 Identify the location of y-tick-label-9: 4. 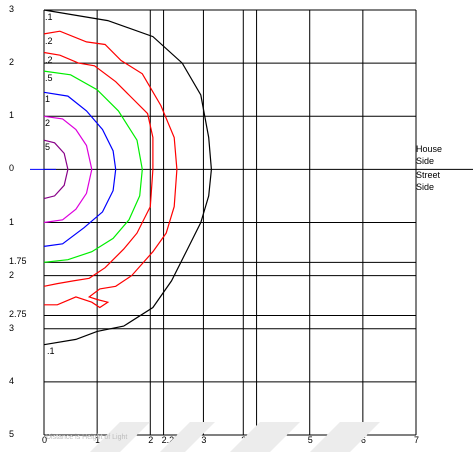
(12, 380).